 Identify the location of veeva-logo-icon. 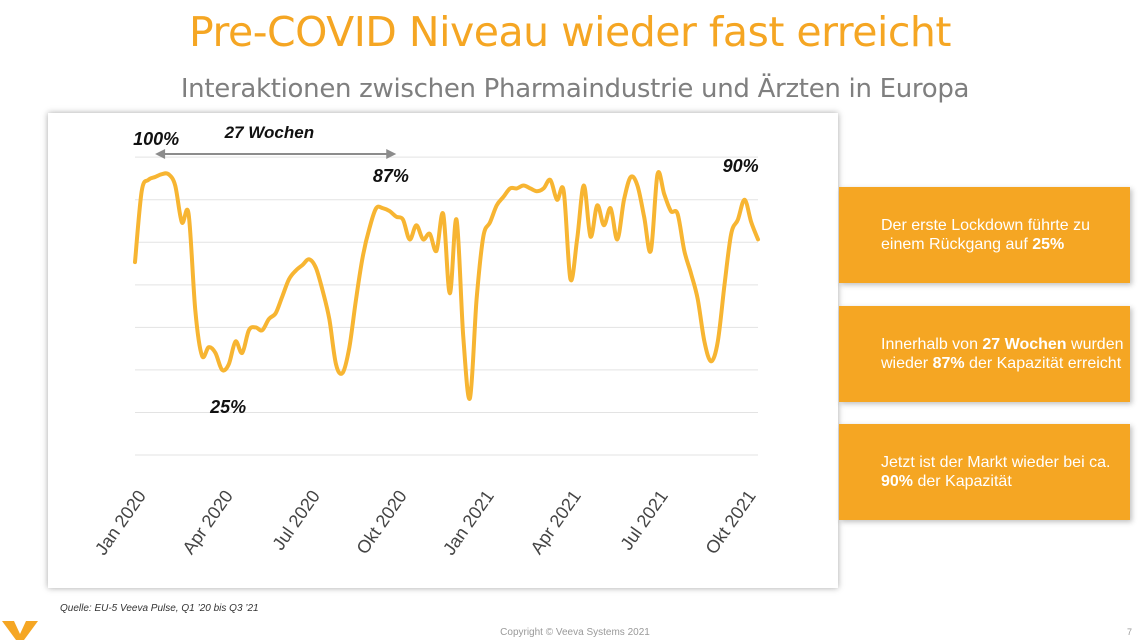
(20, 630).